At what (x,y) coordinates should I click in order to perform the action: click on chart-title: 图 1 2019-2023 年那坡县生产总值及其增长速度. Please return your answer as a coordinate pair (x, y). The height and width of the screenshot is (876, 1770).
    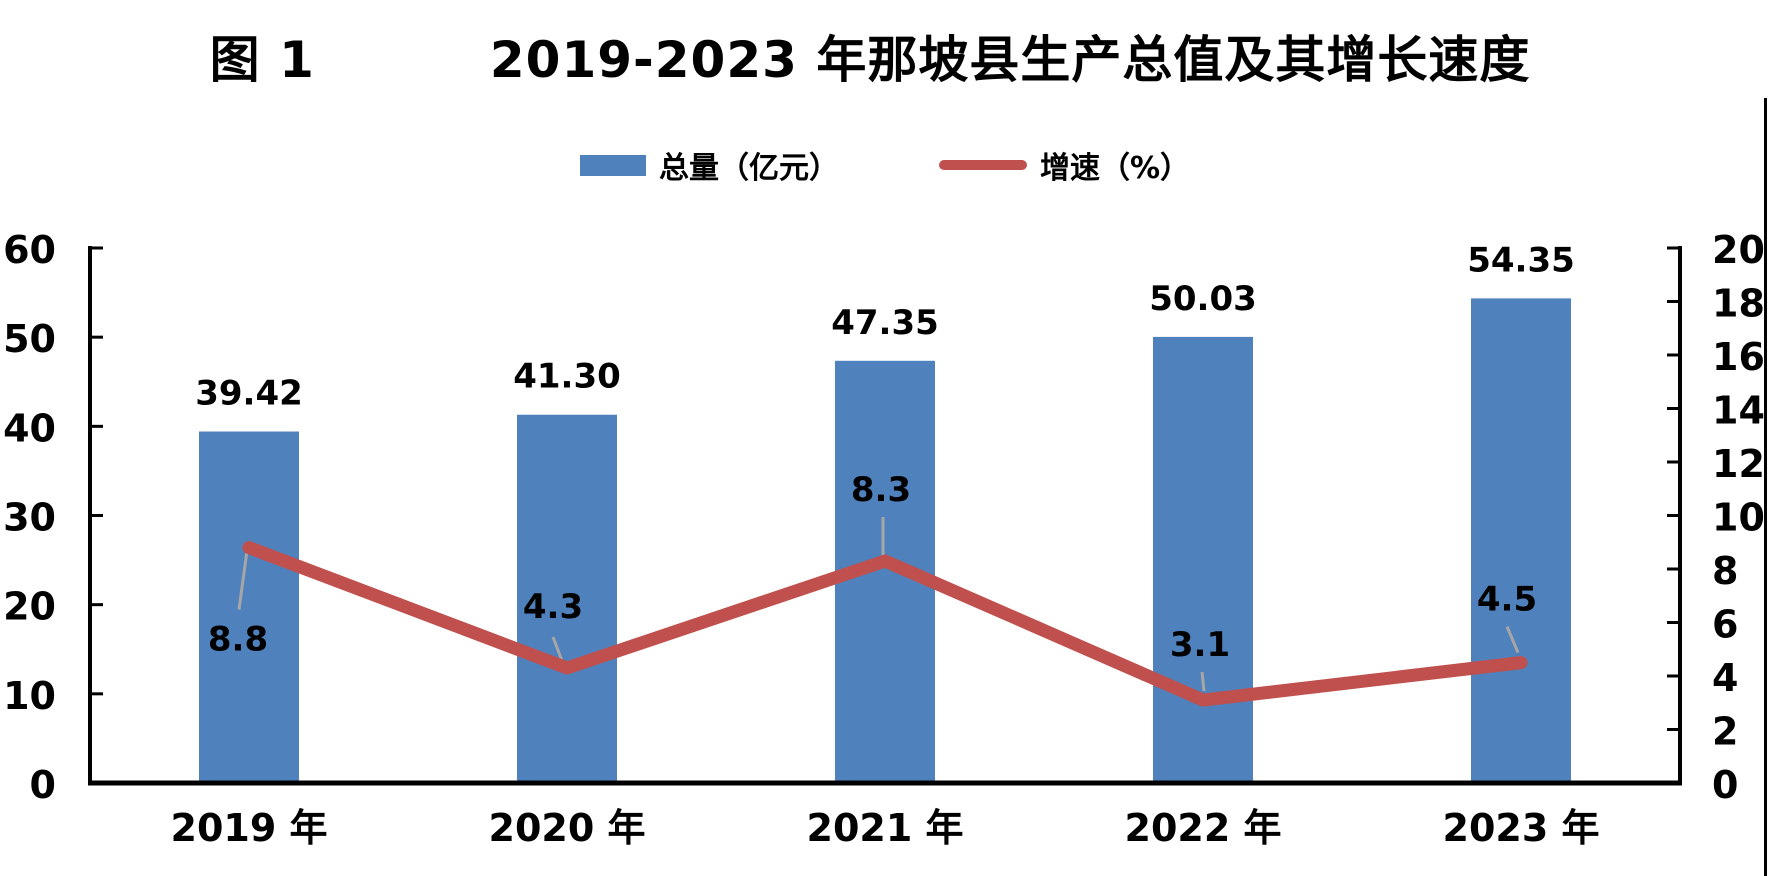
    Looking at the image, I should click on (870, 56).